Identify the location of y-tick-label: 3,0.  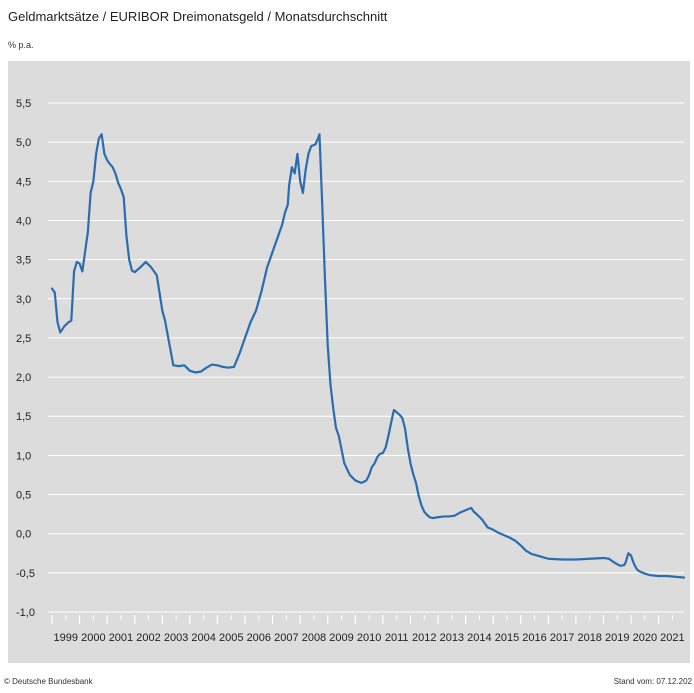
(23, 300).